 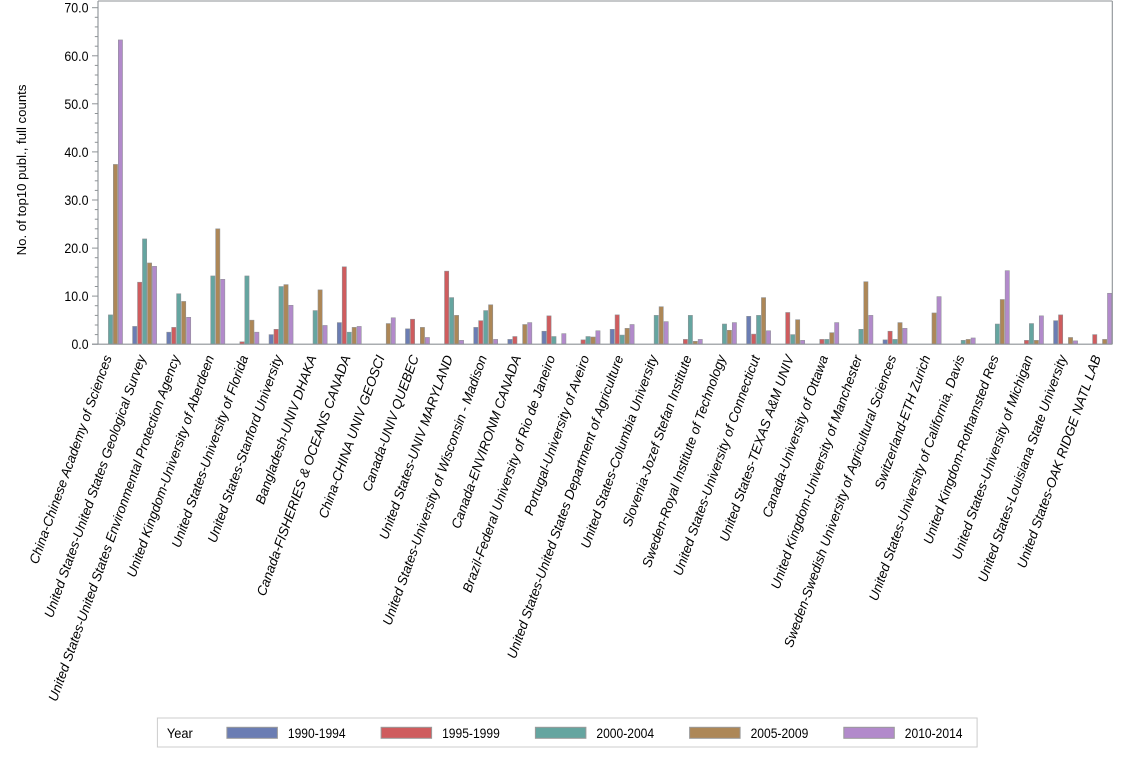 What do you see at coordinates (180, 733) in the screenshot?
I see `svg-text: Year` at bounding box center [180, 733].